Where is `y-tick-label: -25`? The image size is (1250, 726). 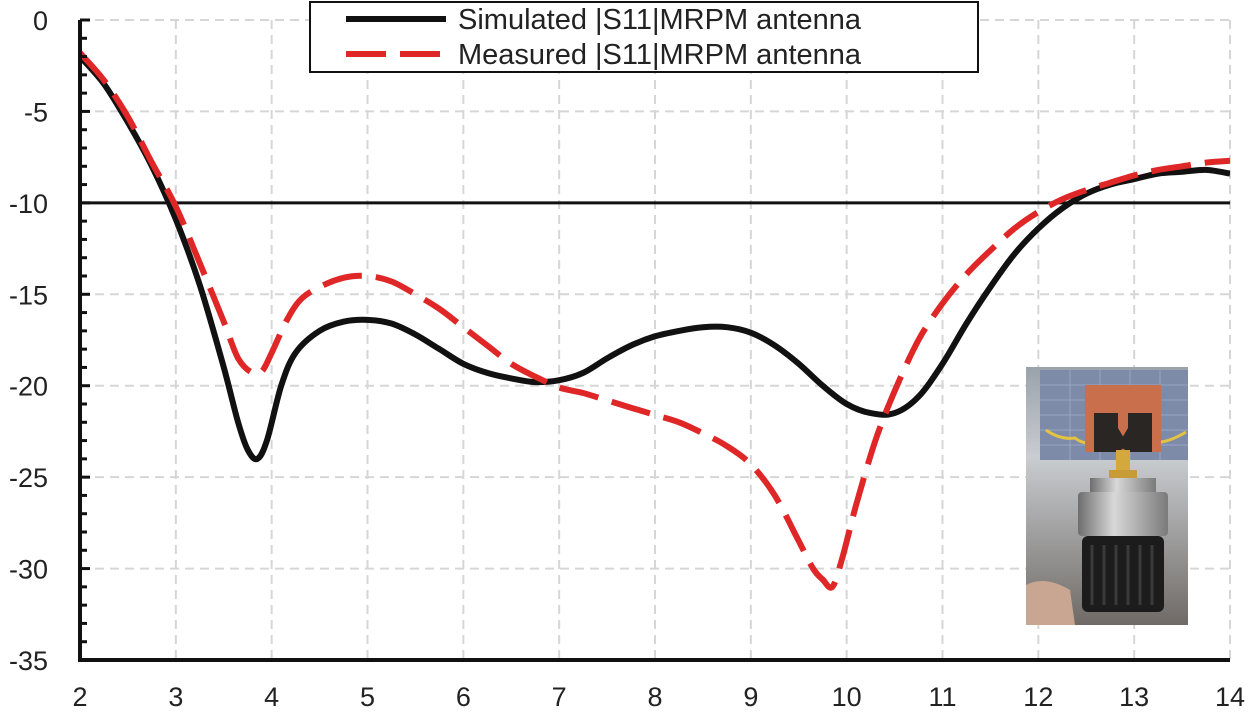
y-tick-label: -25 is located at coordinates (28, 478).